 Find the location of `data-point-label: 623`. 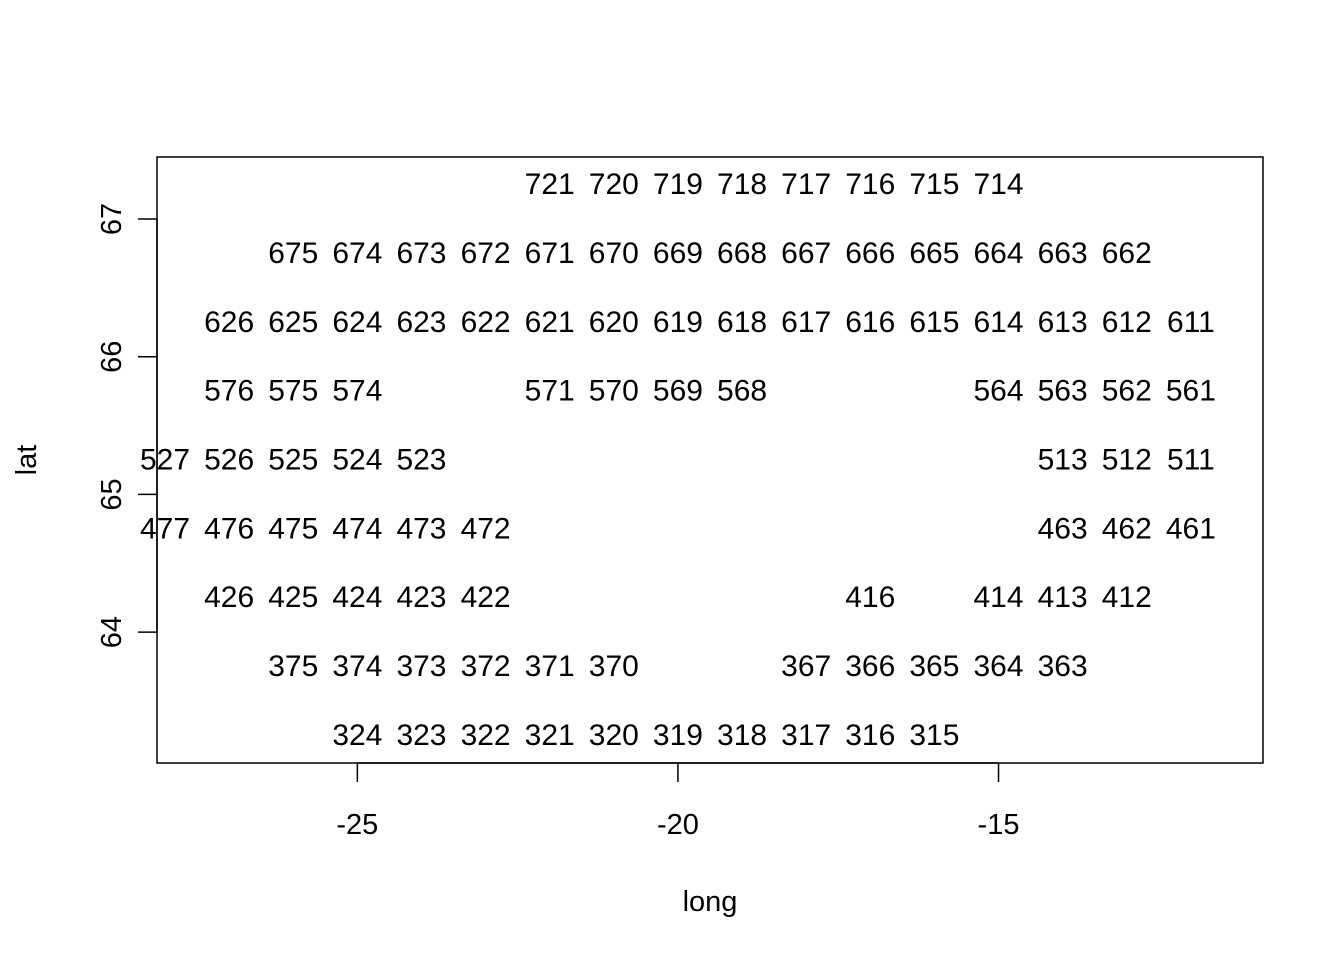

data-point-label: 623 is located at coordinates (421, 322).